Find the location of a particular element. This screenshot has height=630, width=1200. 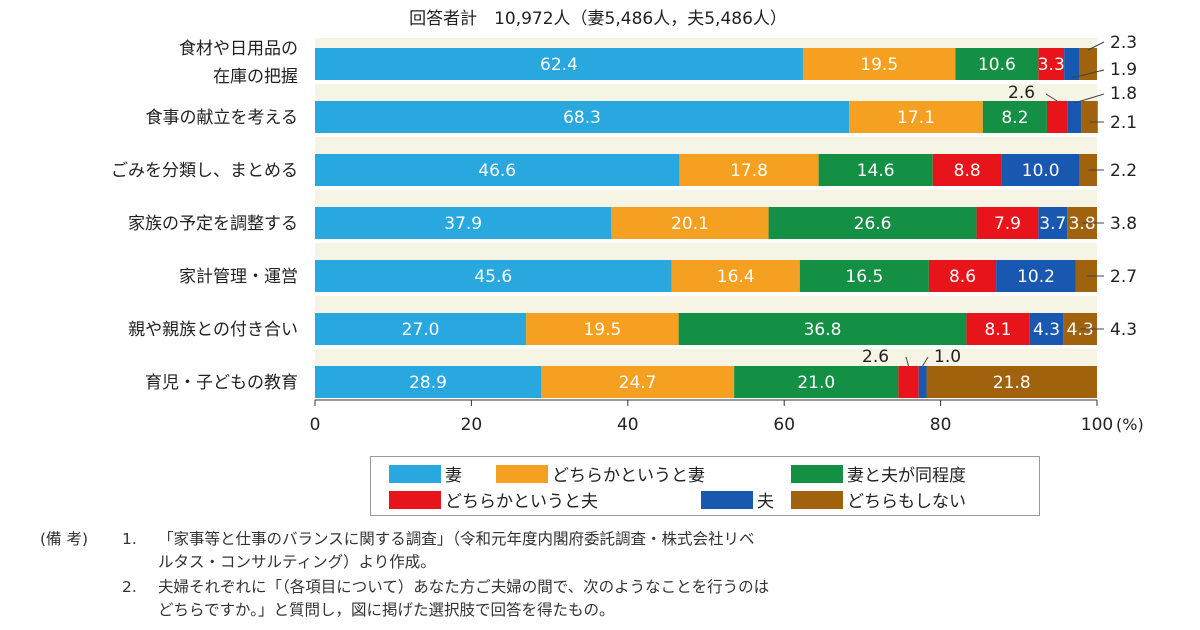

legend-item: 夫 is located at coordinates (737, 499).